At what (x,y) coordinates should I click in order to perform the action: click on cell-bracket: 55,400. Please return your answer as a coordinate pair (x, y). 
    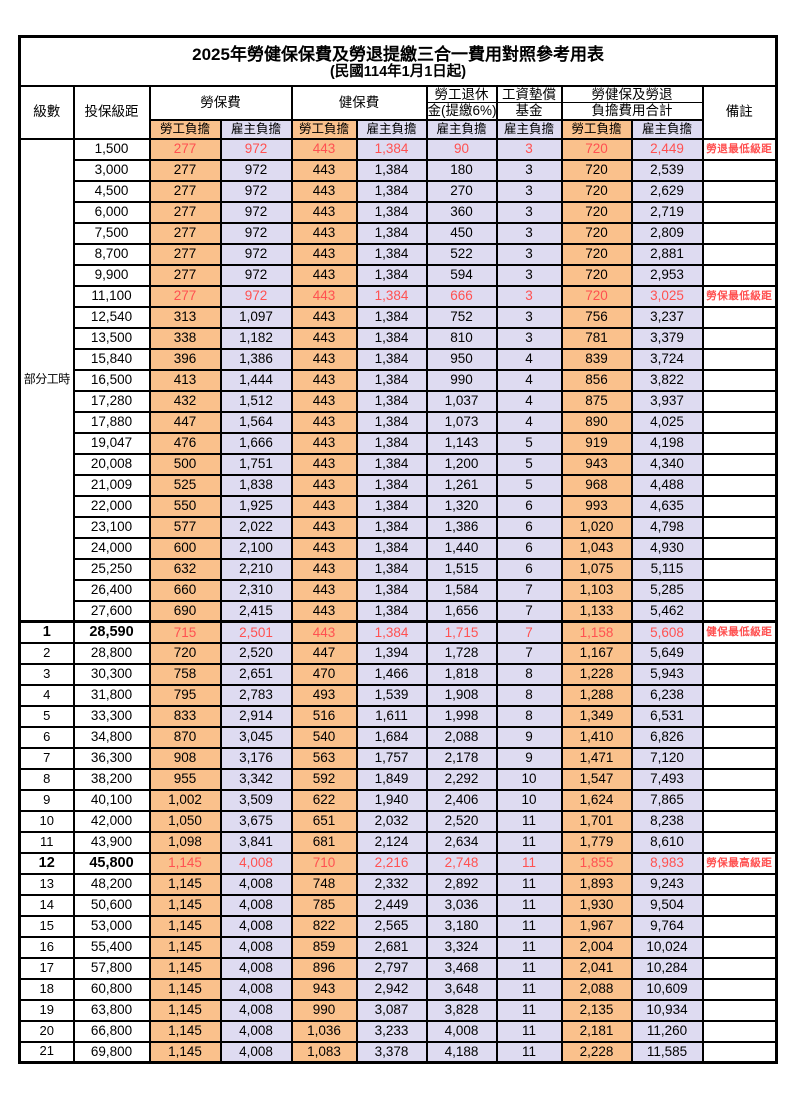
    Looking at the image, I should click on (111, 947).